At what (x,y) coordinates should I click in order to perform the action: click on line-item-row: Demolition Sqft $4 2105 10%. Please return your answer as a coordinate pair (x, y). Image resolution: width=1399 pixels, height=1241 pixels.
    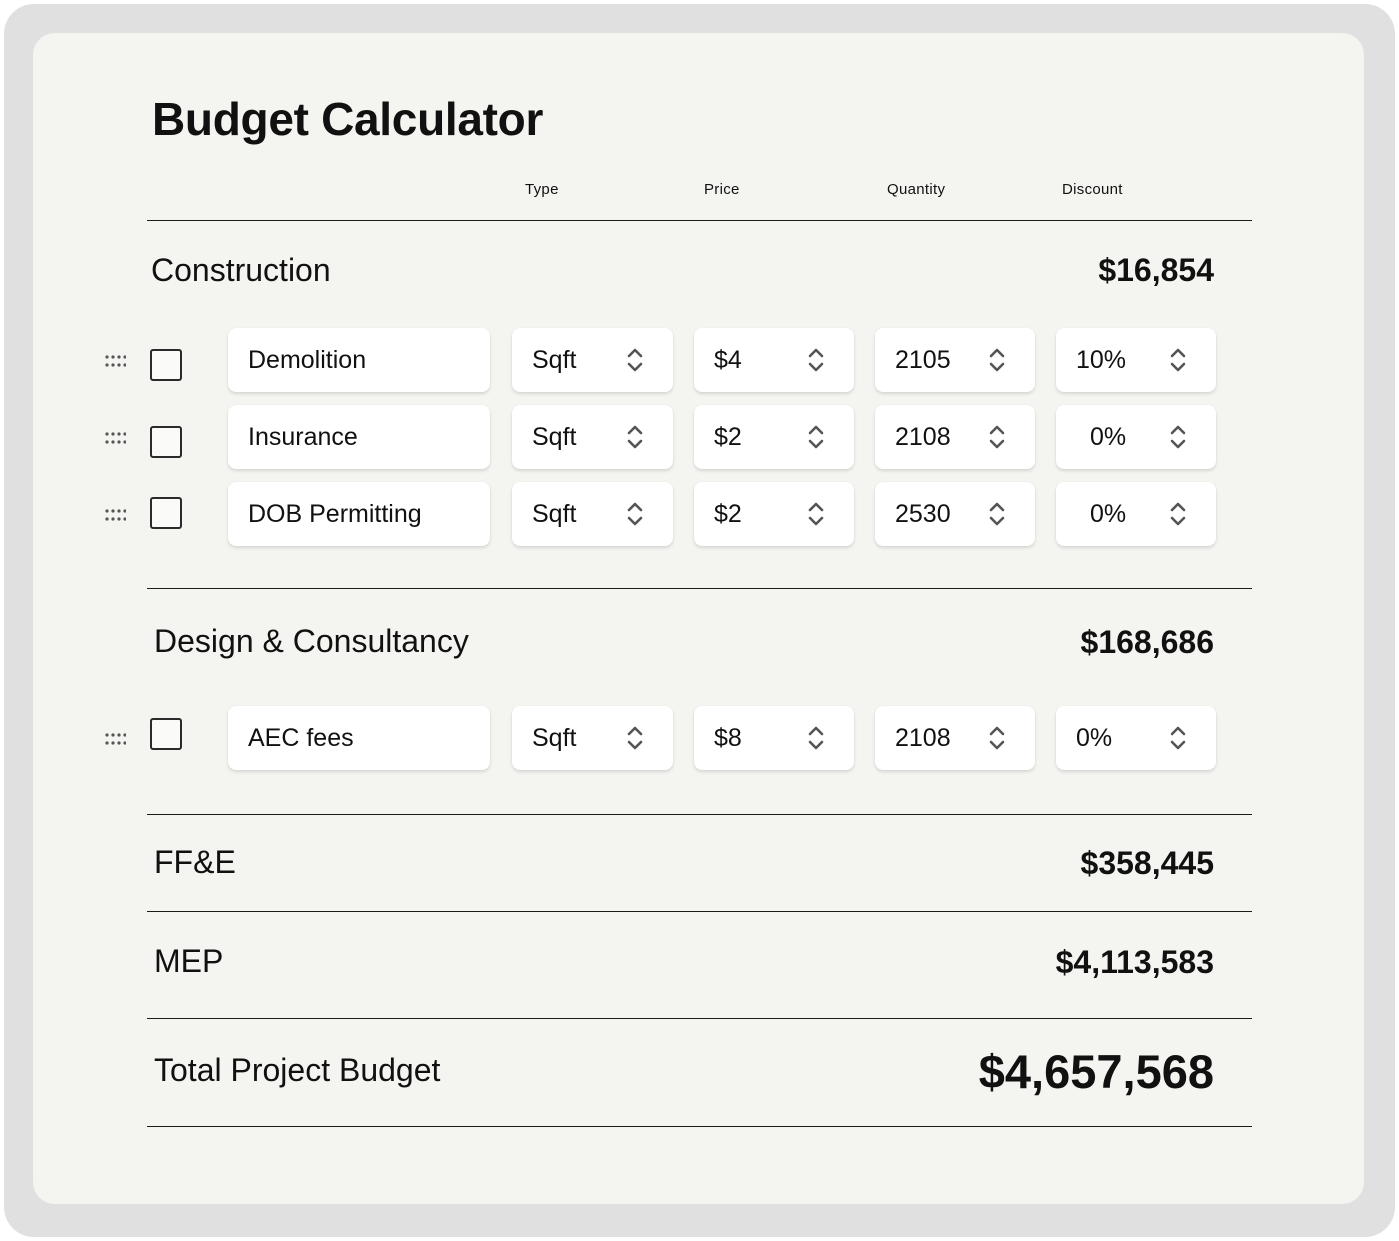
    Looking at the image, I should click on (699, 361).